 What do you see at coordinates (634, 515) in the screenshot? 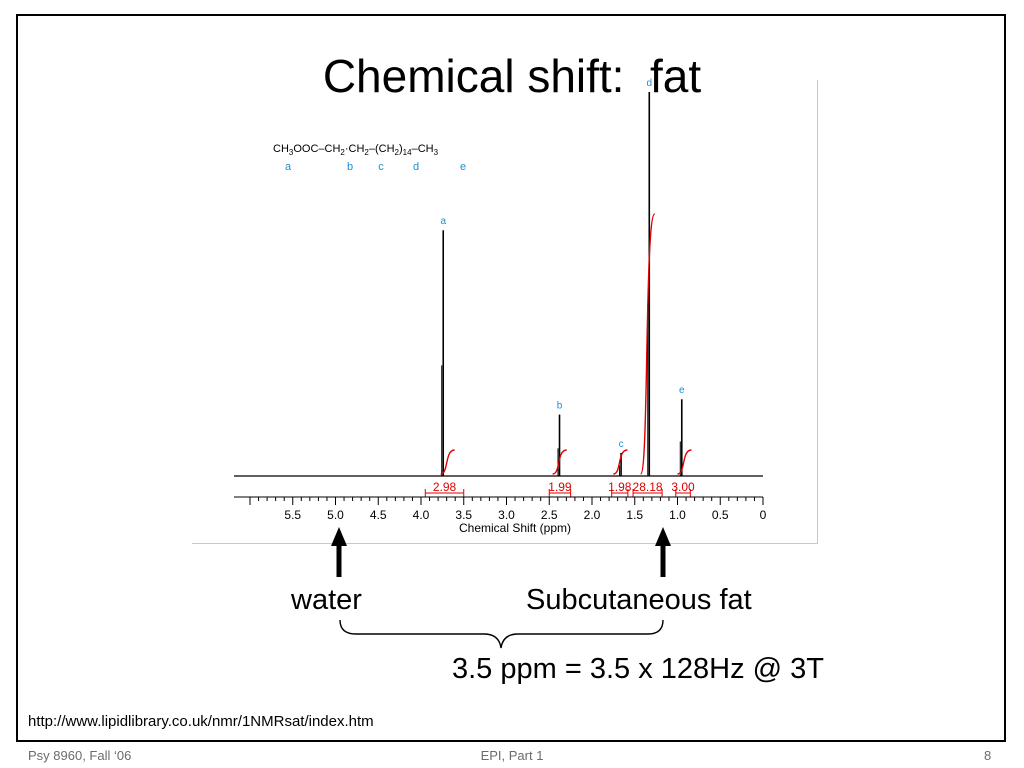
I see `x-tick-label: 1.5` at bounding box center [634, 515].